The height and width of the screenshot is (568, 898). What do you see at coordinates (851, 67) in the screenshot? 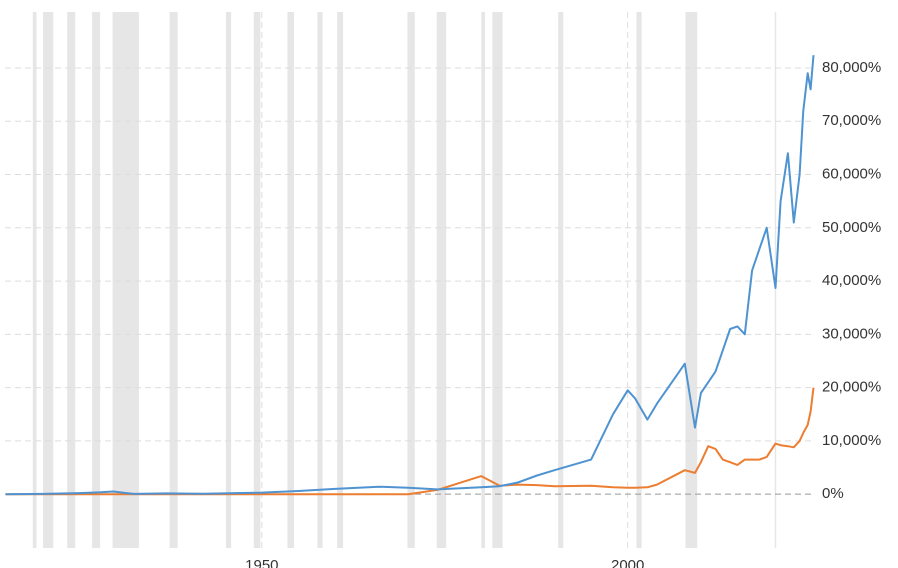
I see `y-tick-label: 80,000%` at bounding box center [851, 67].